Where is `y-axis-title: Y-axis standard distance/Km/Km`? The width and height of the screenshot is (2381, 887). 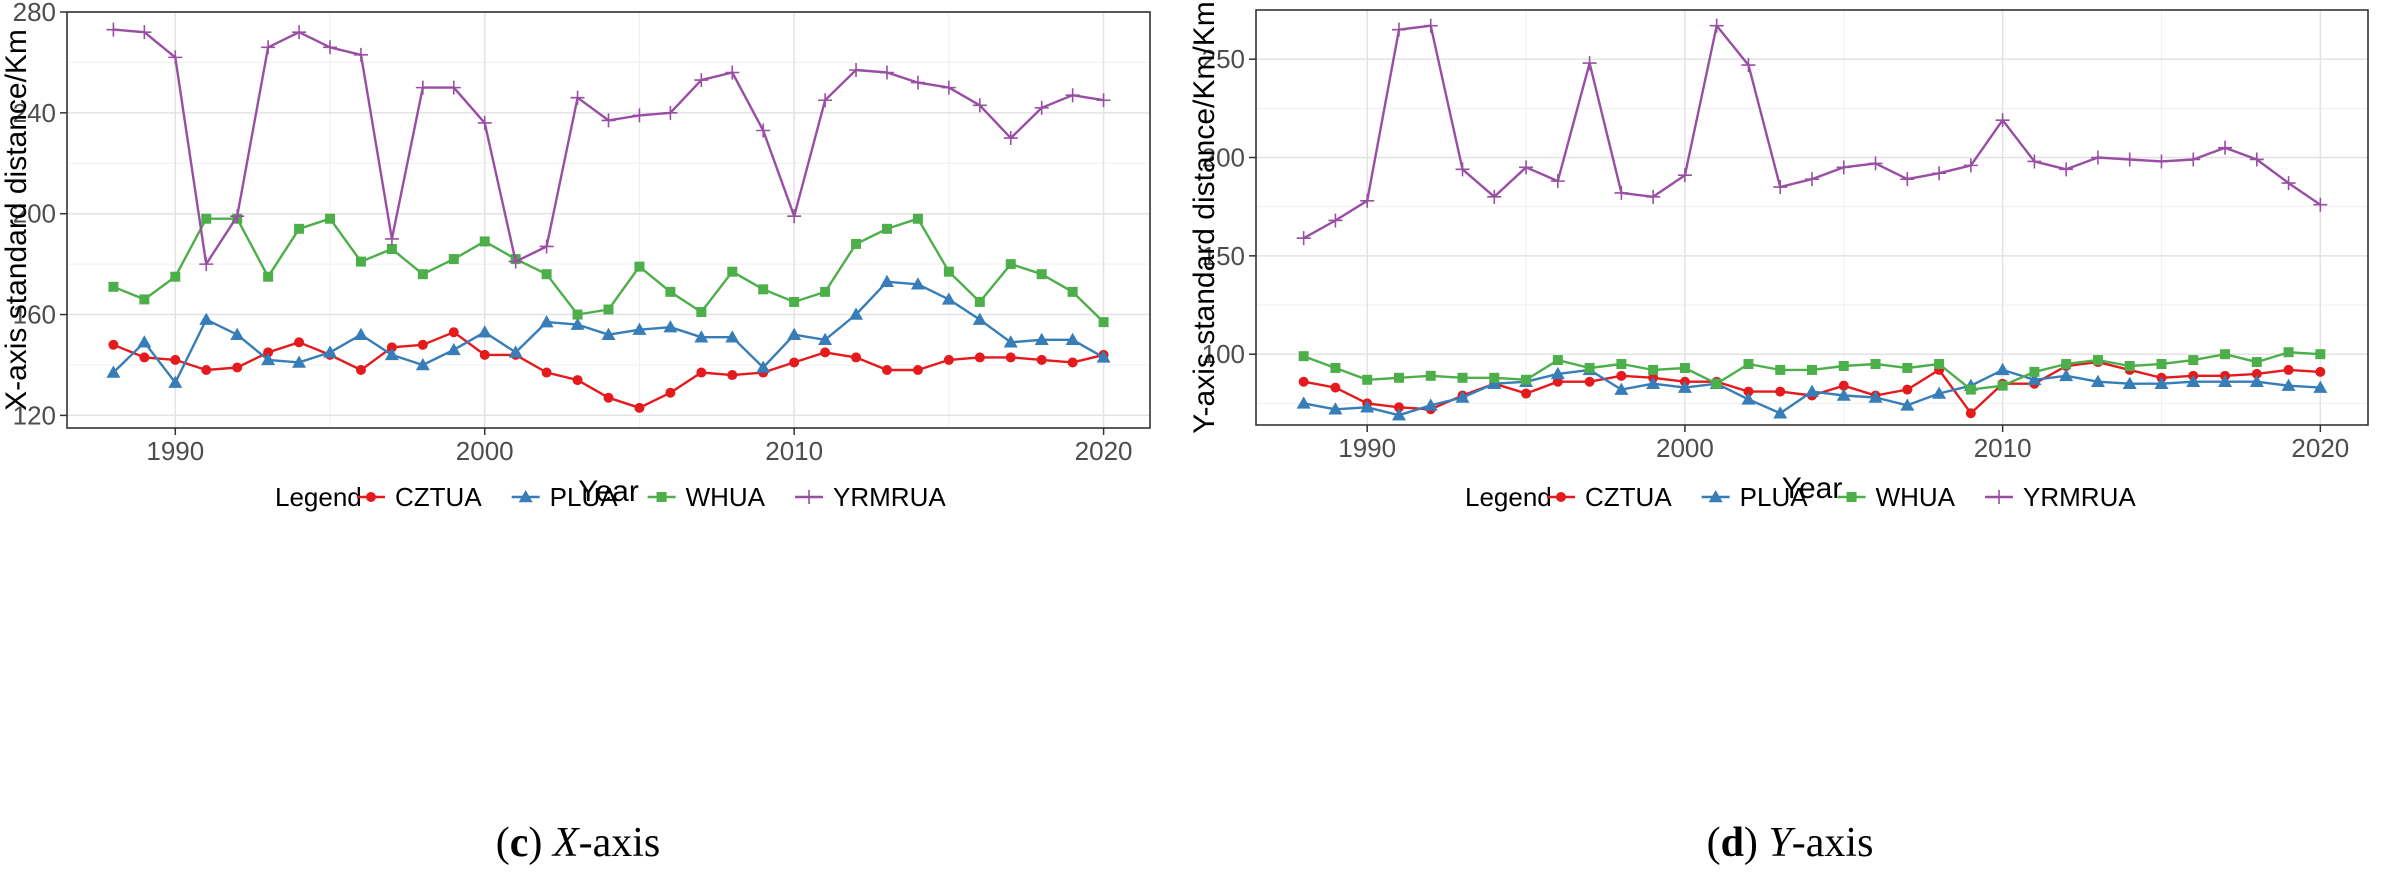
y-axis-title: Y-axis standard distance/Km/Km is located at coordinates (1205, 217).